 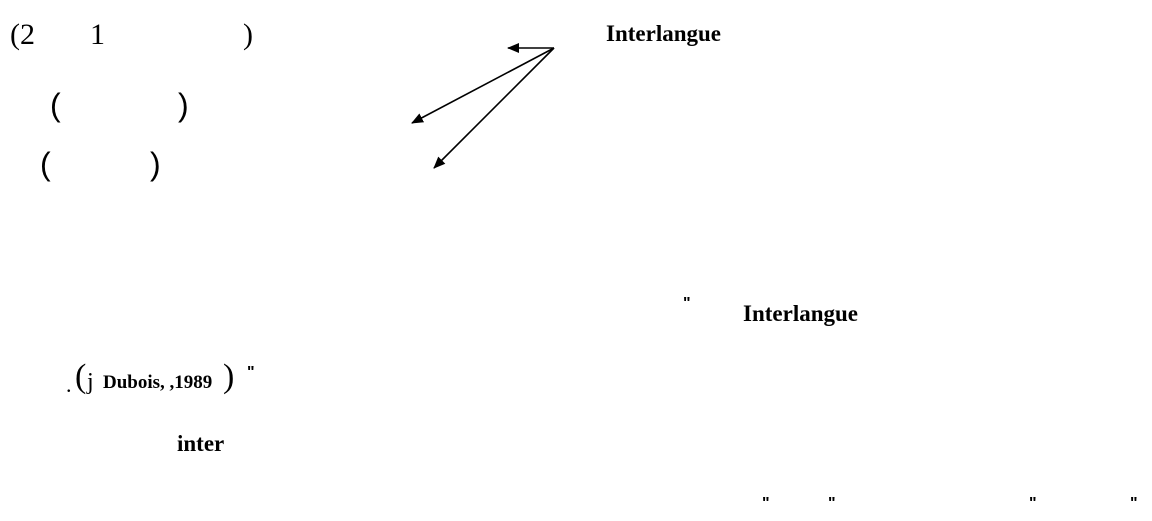 I want to click on quote-mark-1: ", so click(x=766, y=503).